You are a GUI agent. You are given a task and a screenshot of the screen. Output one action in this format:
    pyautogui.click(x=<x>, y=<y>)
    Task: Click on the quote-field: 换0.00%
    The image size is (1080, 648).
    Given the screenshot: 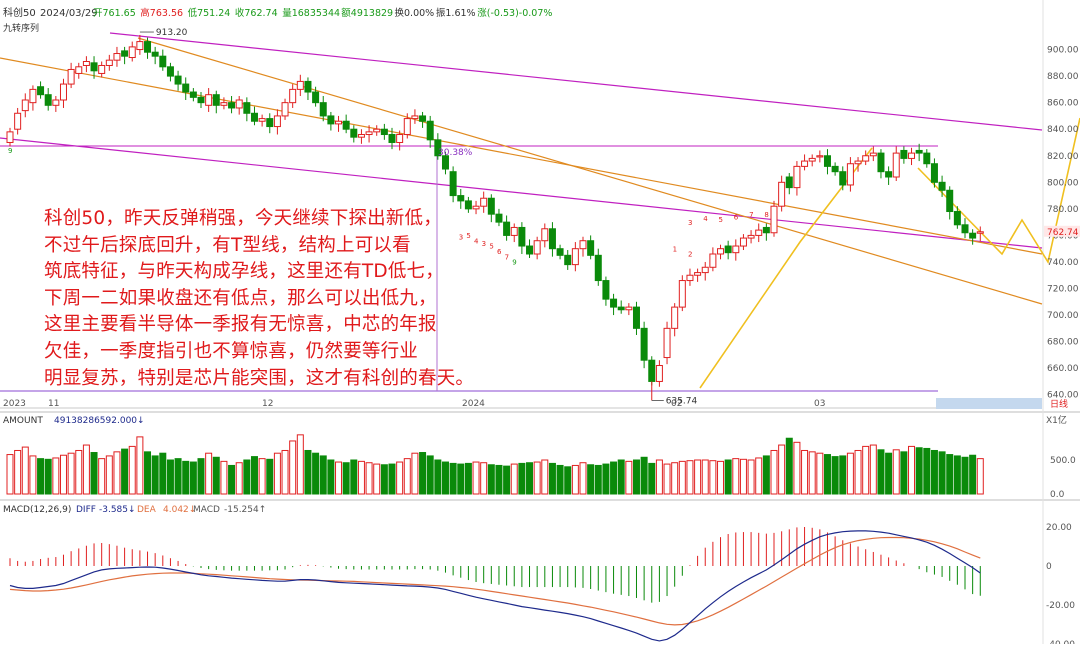 What is the action you would take?
    pyautogui.click(x=415, y=13)
    